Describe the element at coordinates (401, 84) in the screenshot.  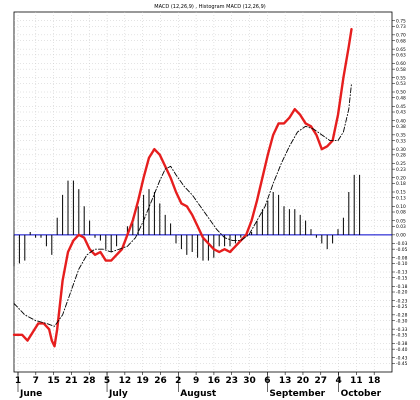
I see `y-tick-label: 0.53` at that location.